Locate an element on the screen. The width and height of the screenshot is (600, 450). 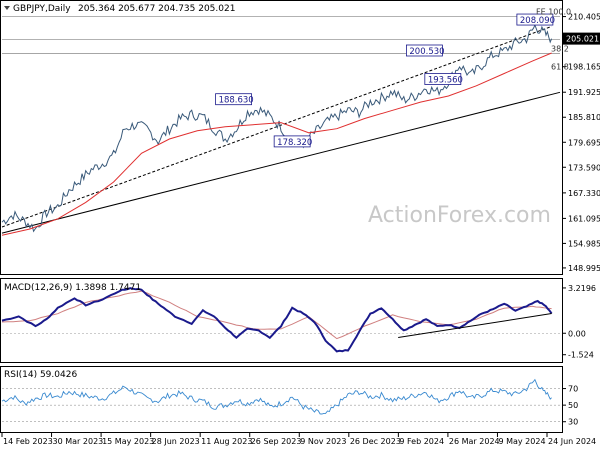
rsi-pane is located at coordinates (280, 400).